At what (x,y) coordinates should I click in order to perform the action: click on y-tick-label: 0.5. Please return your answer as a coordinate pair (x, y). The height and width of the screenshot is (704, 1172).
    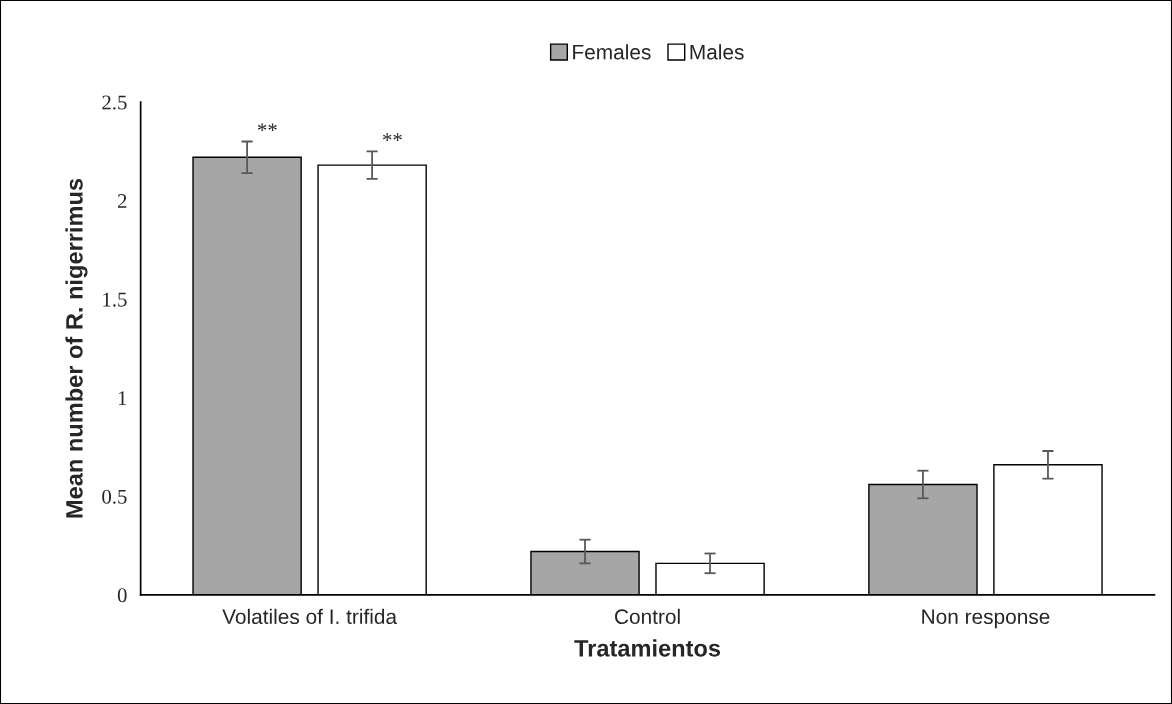
    Looking at the image, I should click on (114, 496).